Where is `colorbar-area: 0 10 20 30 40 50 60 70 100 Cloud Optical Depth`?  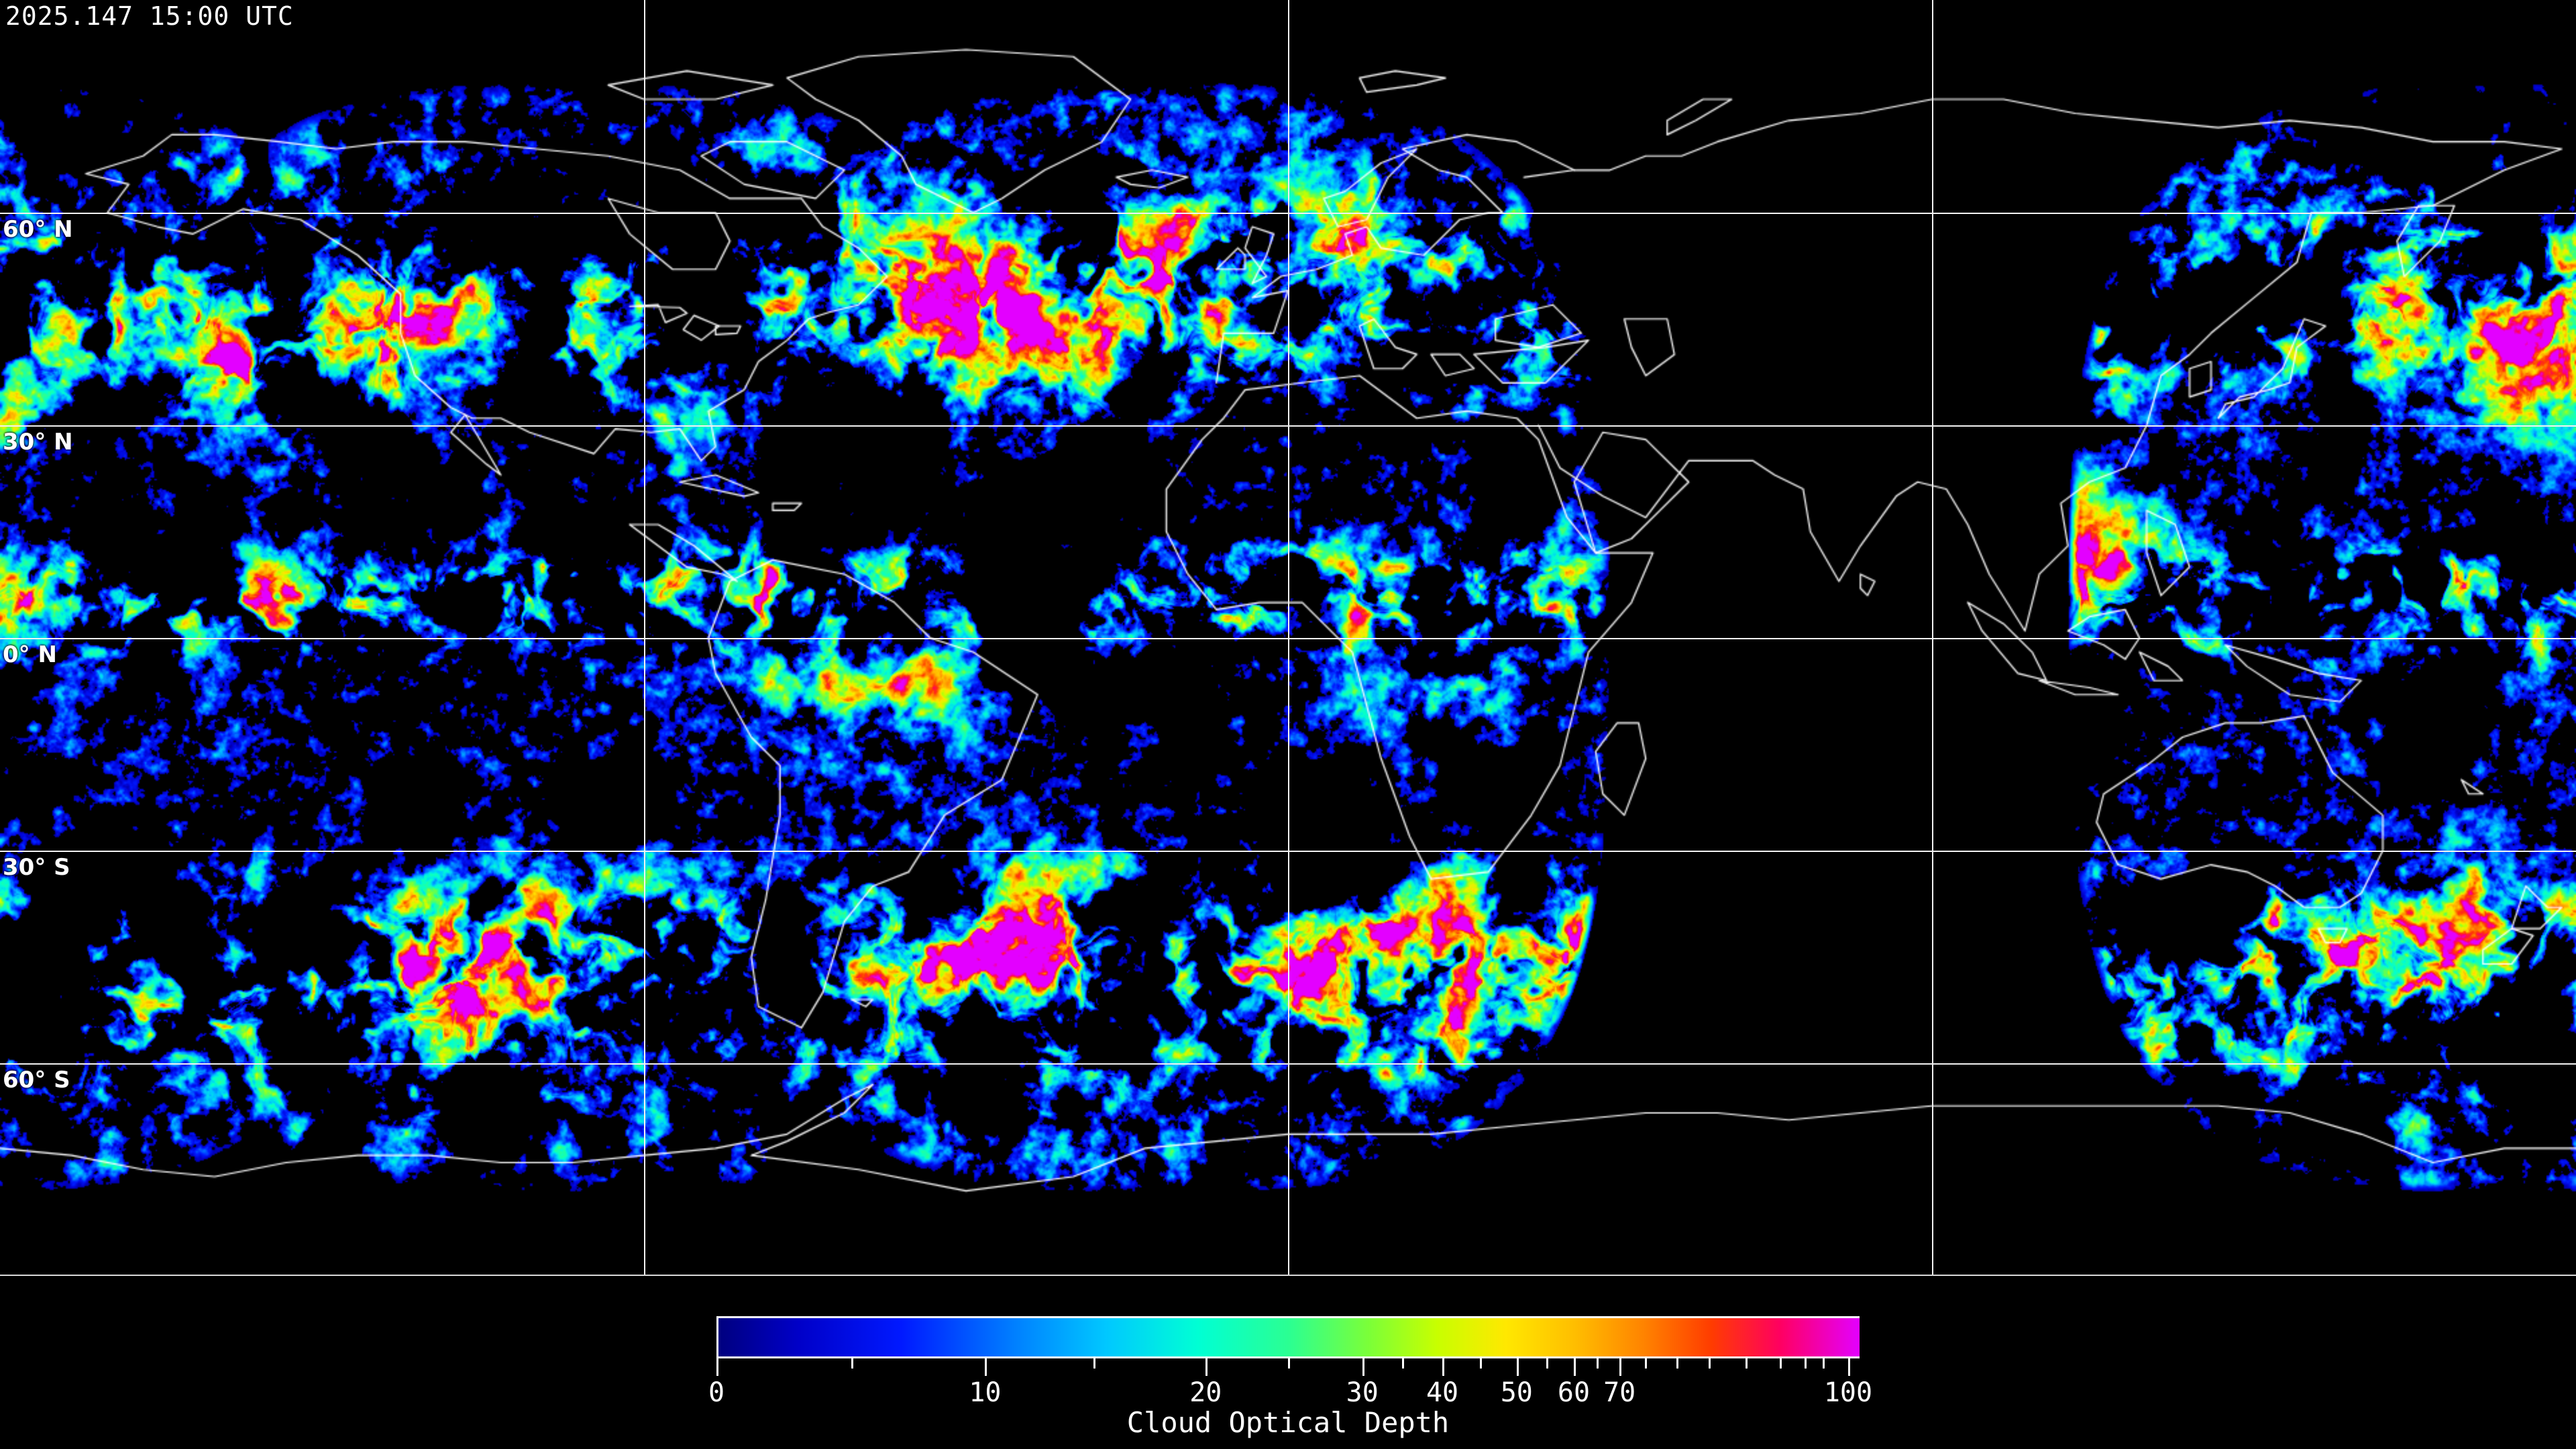
colorbar-area: 0 10 20 30 40 50 60 70 100 Cloud Optical Depth is located at coordinates (1288, 1362).